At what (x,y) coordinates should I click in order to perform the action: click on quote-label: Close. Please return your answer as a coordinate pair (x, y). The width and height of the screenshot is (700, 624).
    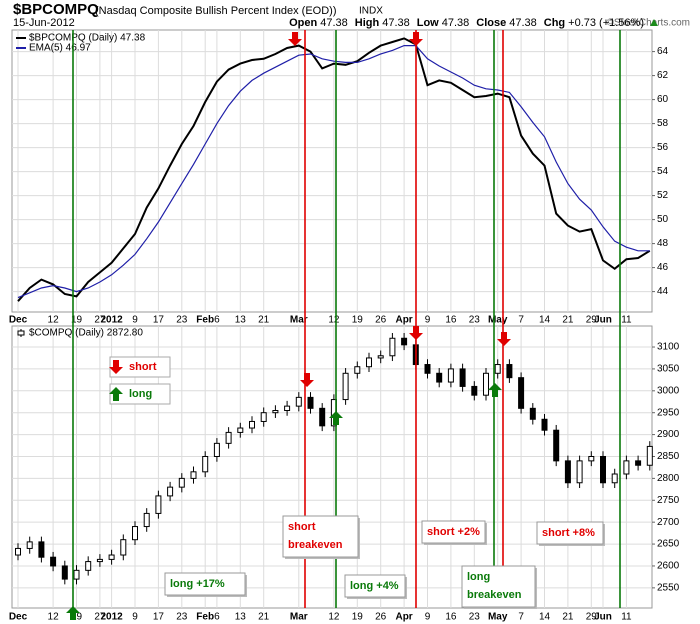
    Looking at the image, I should click on (491, 23).